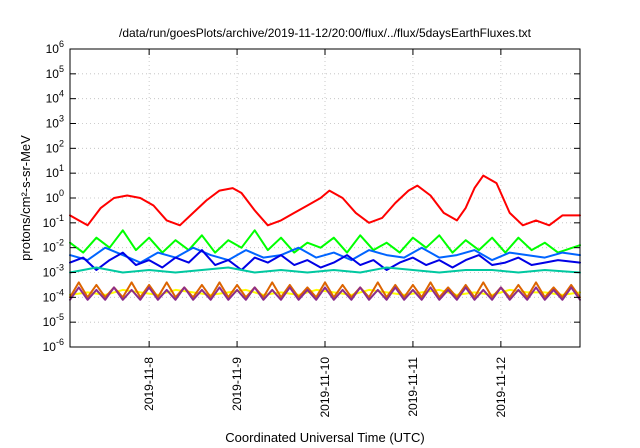  What do you see at coordinates (55, 72) in the screenshot?
I see `y-tick-label: 10⁵` at bounding box center [55, 72].